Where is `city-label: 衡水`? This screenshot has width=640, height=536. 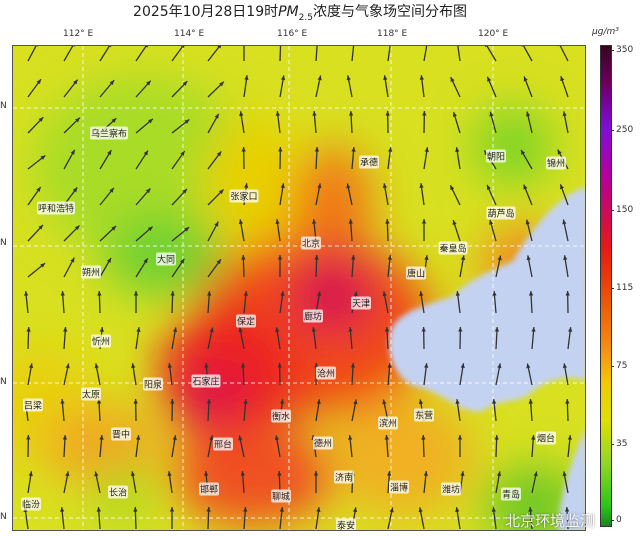
city-label: 衡水 is located at coordinates (281, 416).